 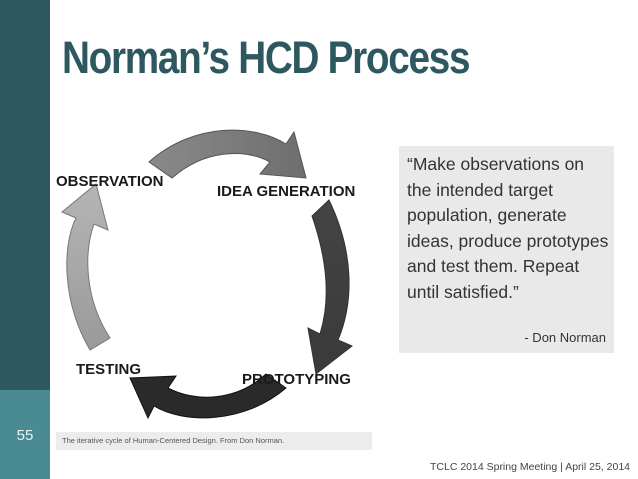 I want to click on arrow-testing-to-observation, so click(x=86, y=267).